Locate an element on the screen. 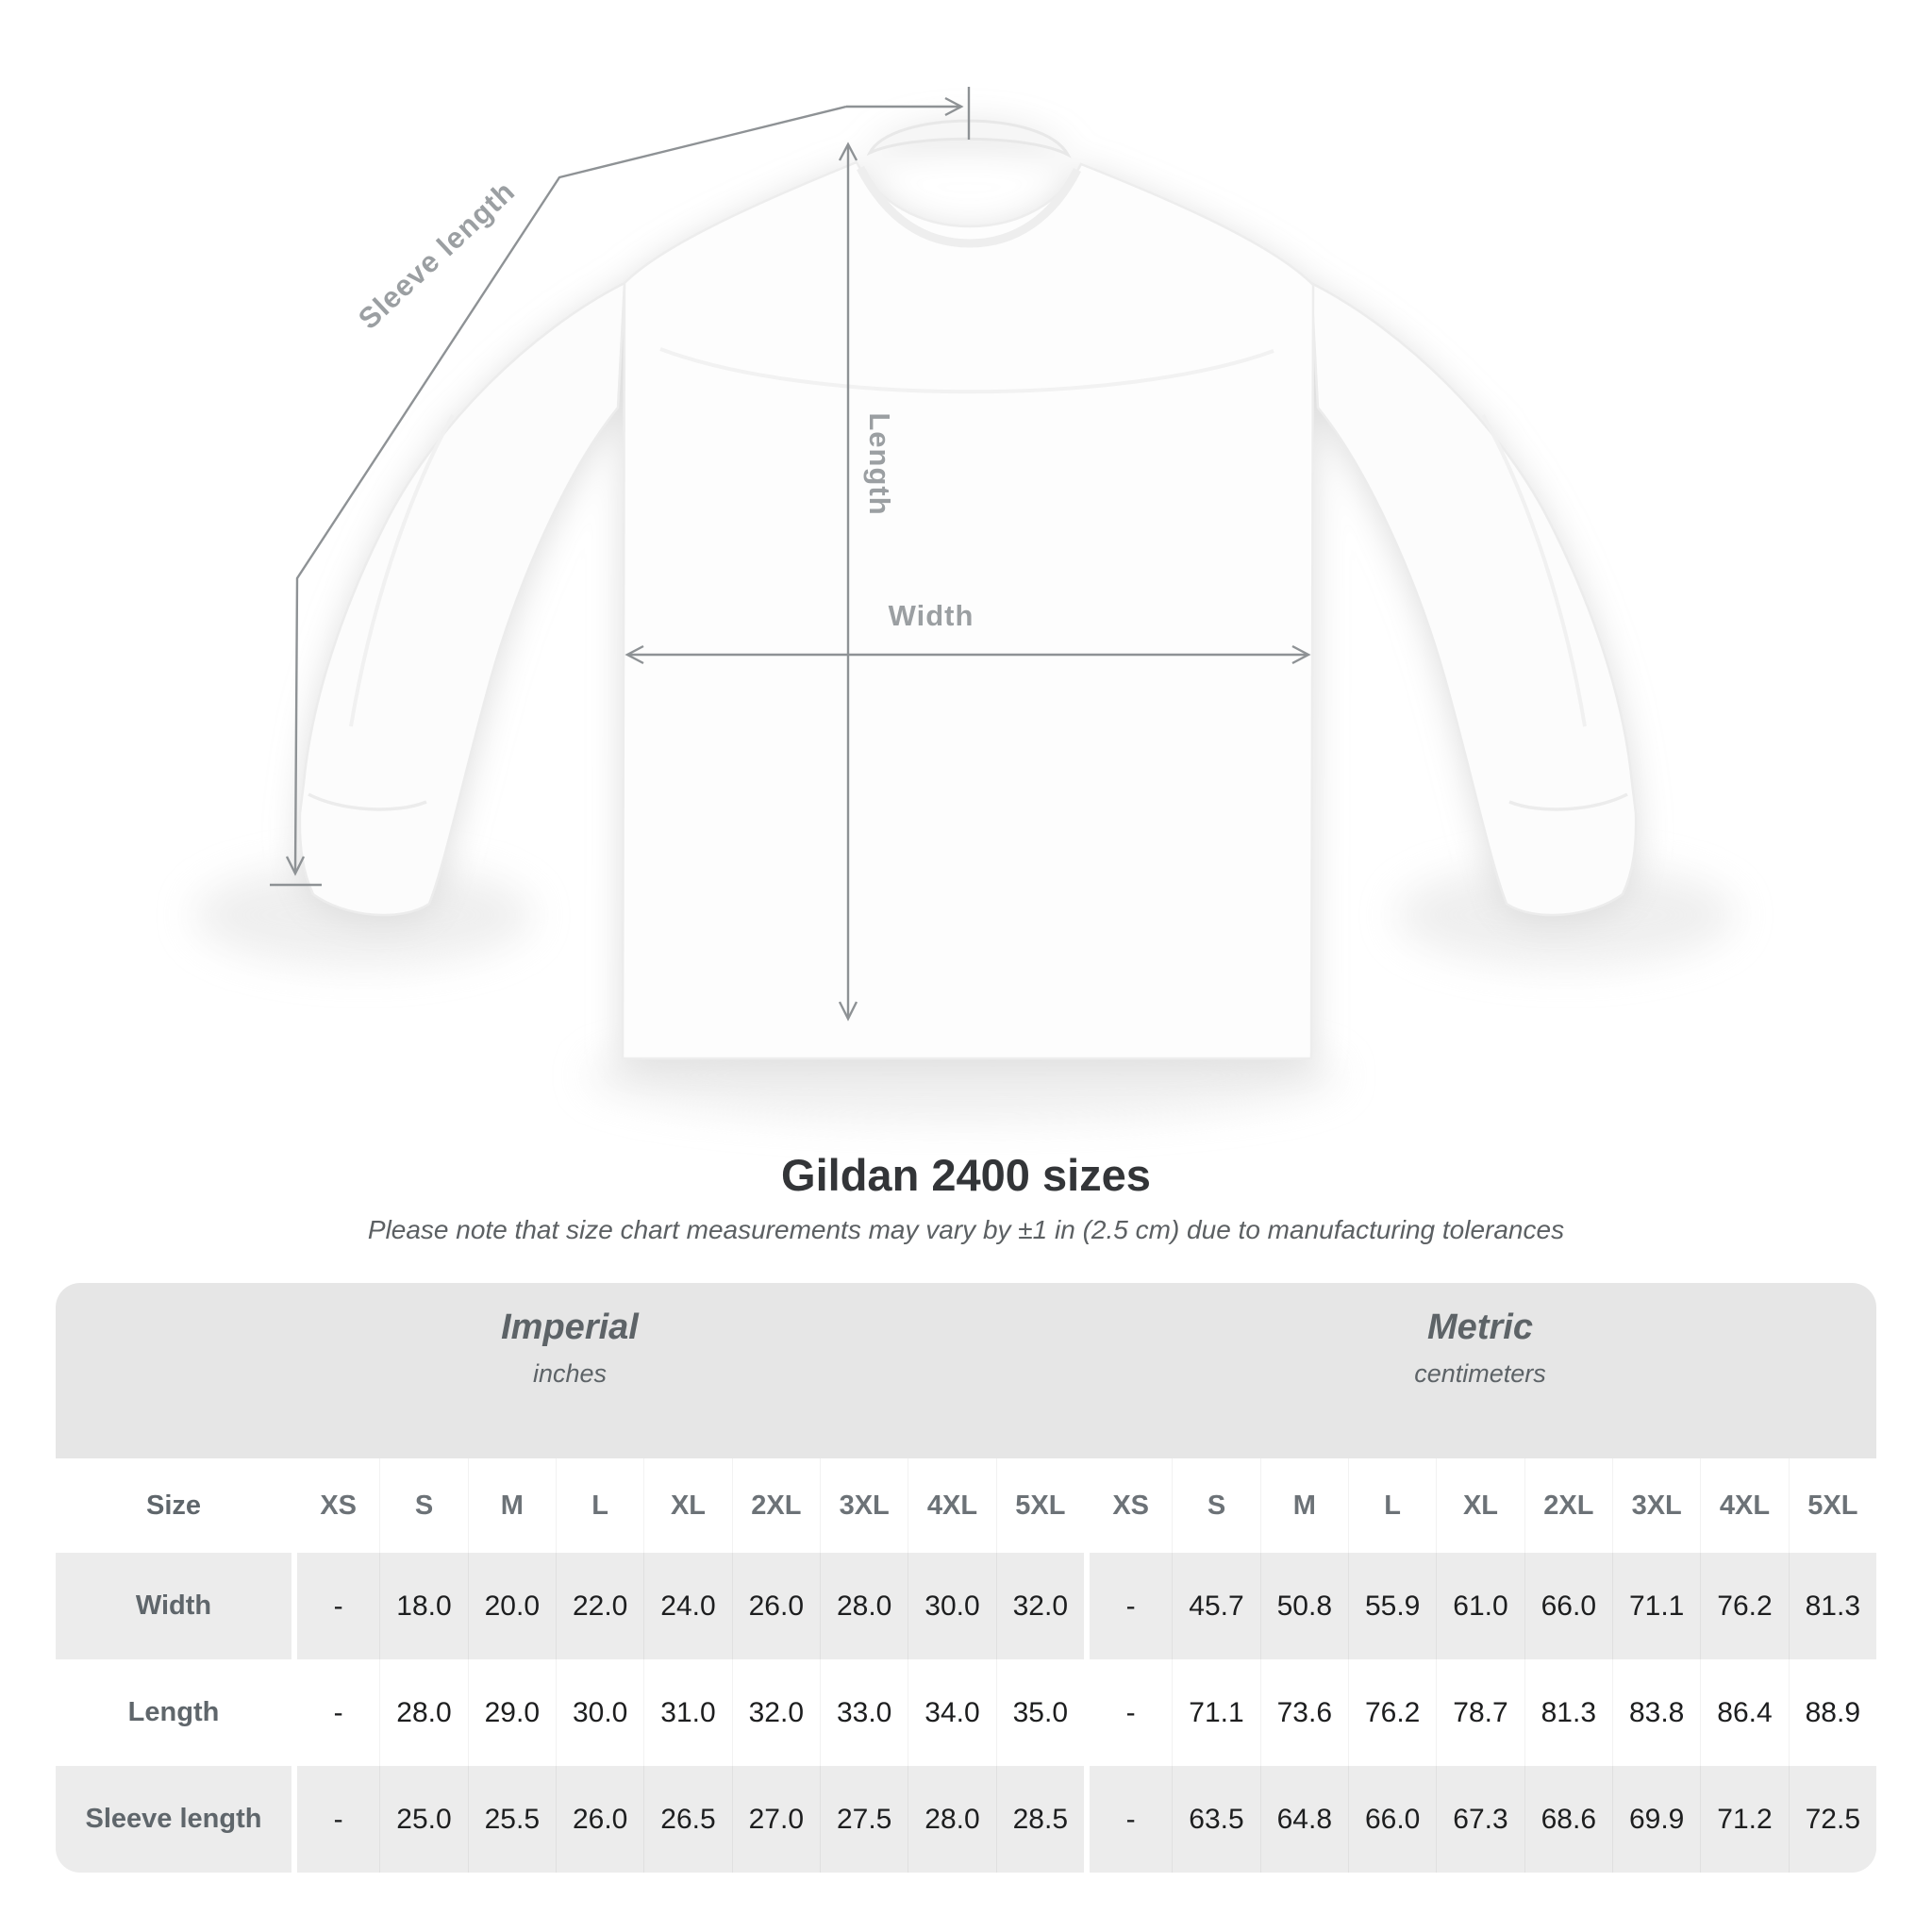 Image resolution: width=1932 pixels, height=1932 pixels. width-label: Width is located at coordinates (931, 615).